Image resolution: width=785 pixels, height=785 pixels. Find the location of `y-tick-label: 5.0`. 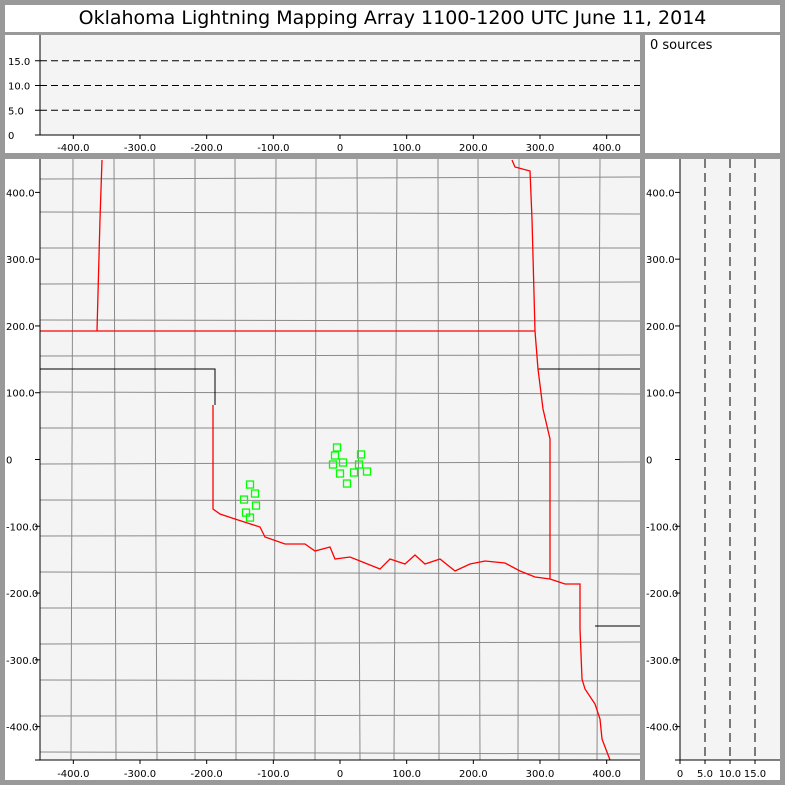

y-tick-label: 5.0 is located at coordinates (16, 111).